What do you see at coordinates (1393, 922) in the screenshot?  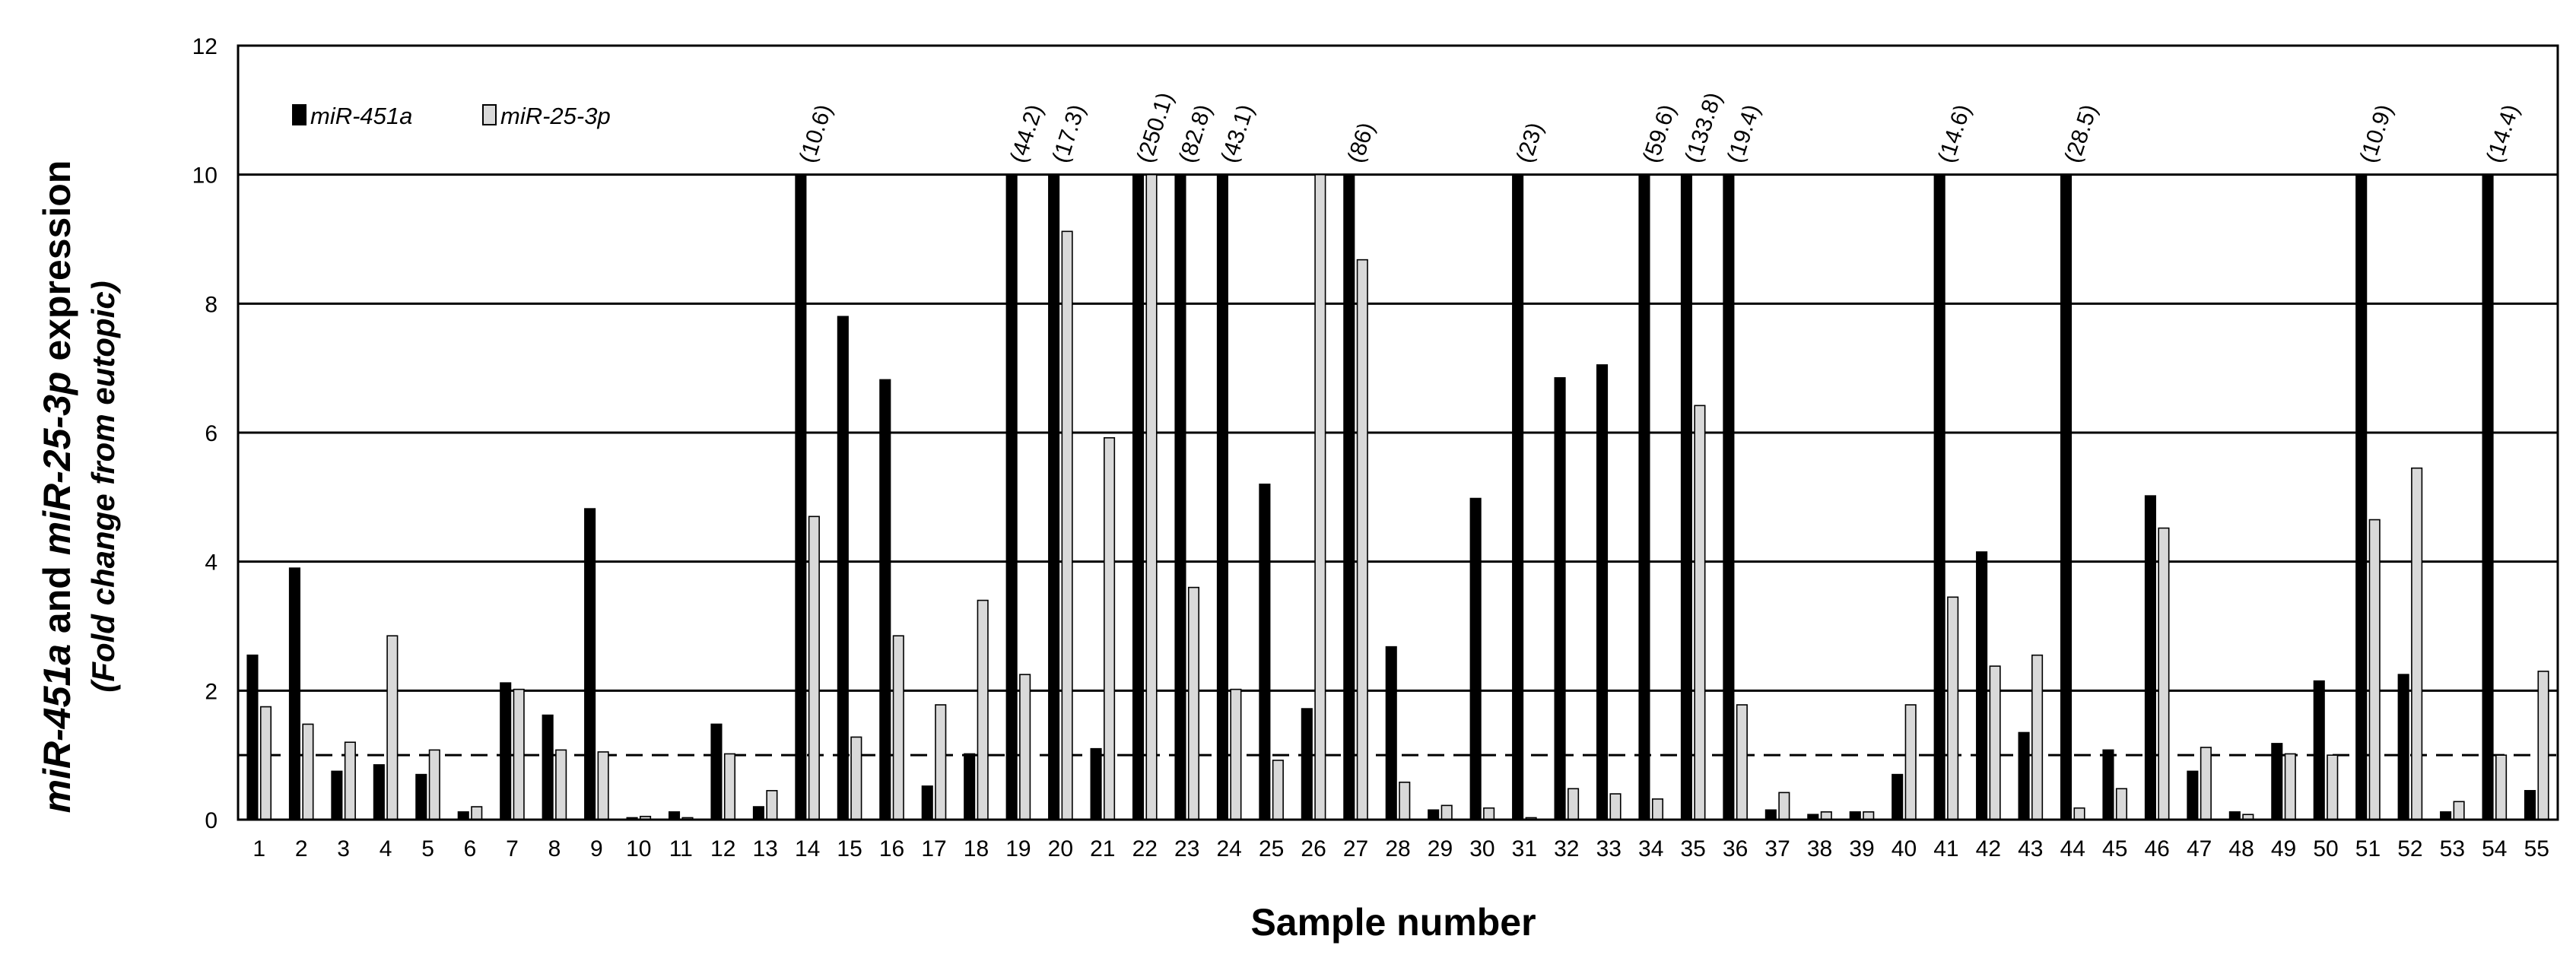 I see `x-axis-label: Sample number` at bounding box center [1393, 922].